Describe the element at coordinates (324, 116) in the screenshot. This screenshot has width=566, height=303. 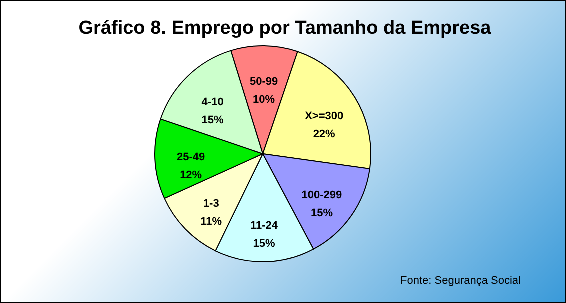
I see `slice-label: X>=300` at that location.